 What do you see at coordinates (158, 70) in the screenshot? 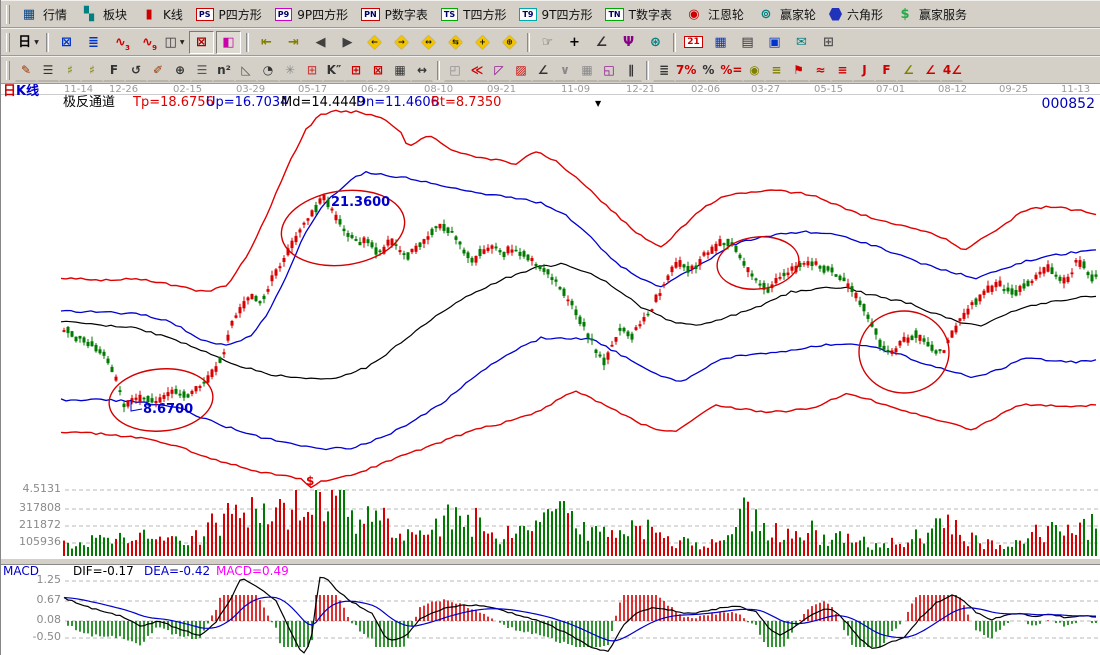
I see `marker-pen-tool-button: ✐` at bounding box center [158, 70].